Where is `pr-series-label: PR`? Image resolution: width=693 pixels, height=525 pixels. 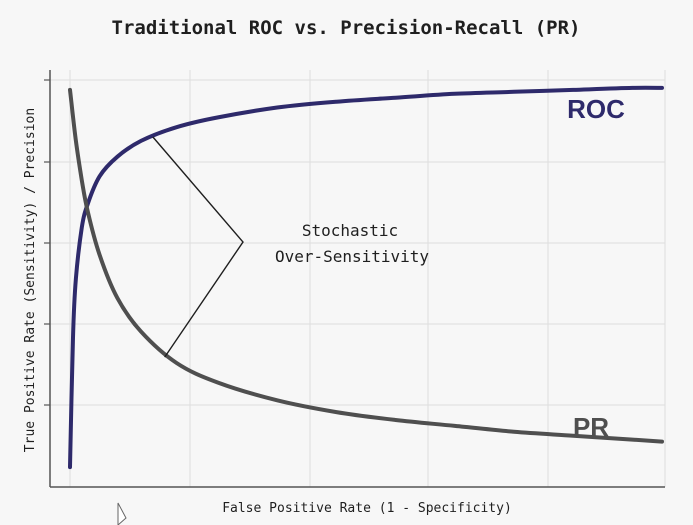 pr-series-label: PR is located at coordinates (591, 427).